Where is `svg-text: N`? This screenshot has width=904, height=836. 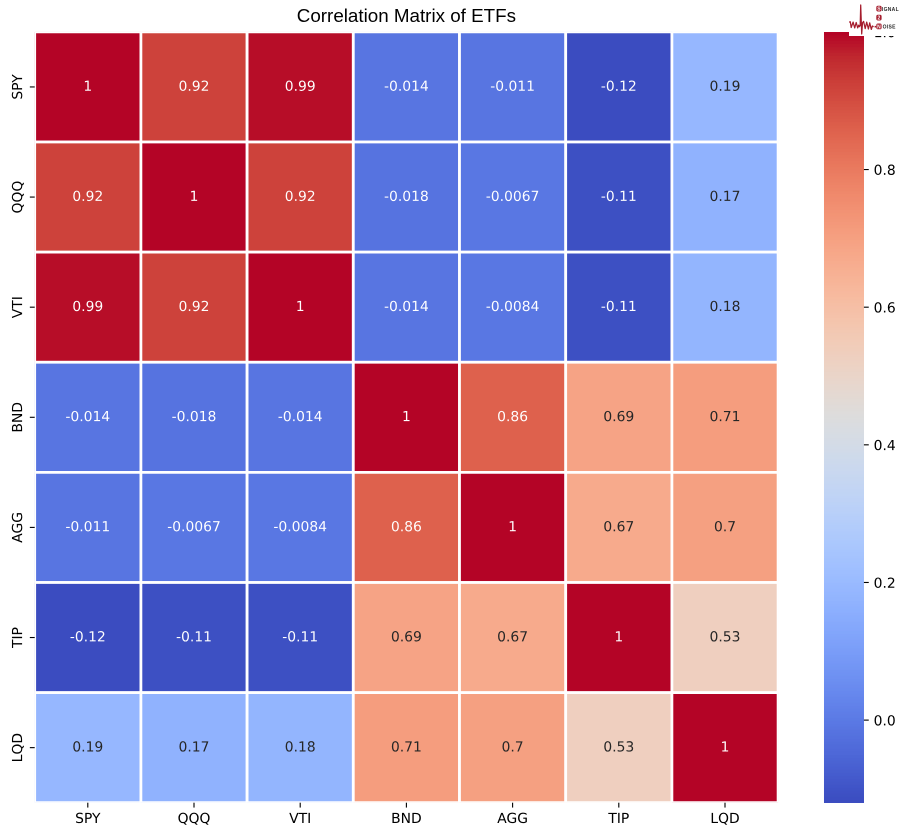
svg-text: N is located at coordinates (879, 27).